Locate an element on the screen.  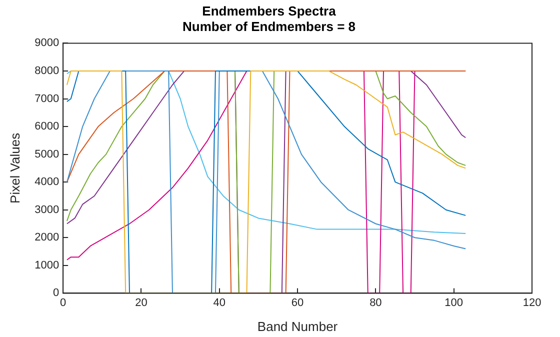
y-tick-label: 6000 is located at coordinates (47, 126).